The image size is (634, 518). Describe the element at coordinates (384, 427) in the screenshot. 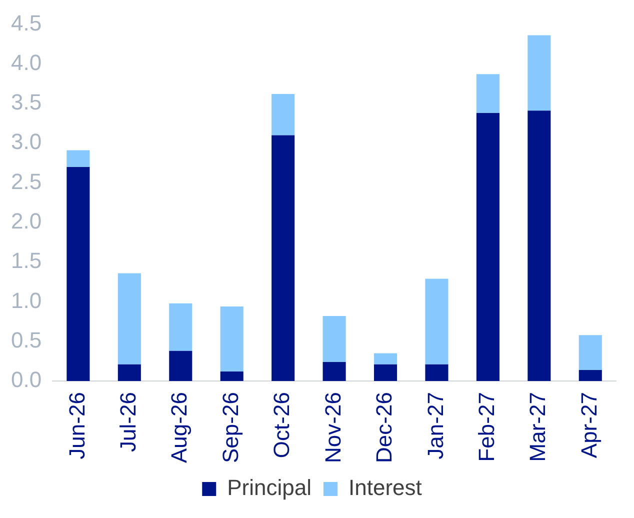

I see `x-tick-label: Dec-26` at that location.